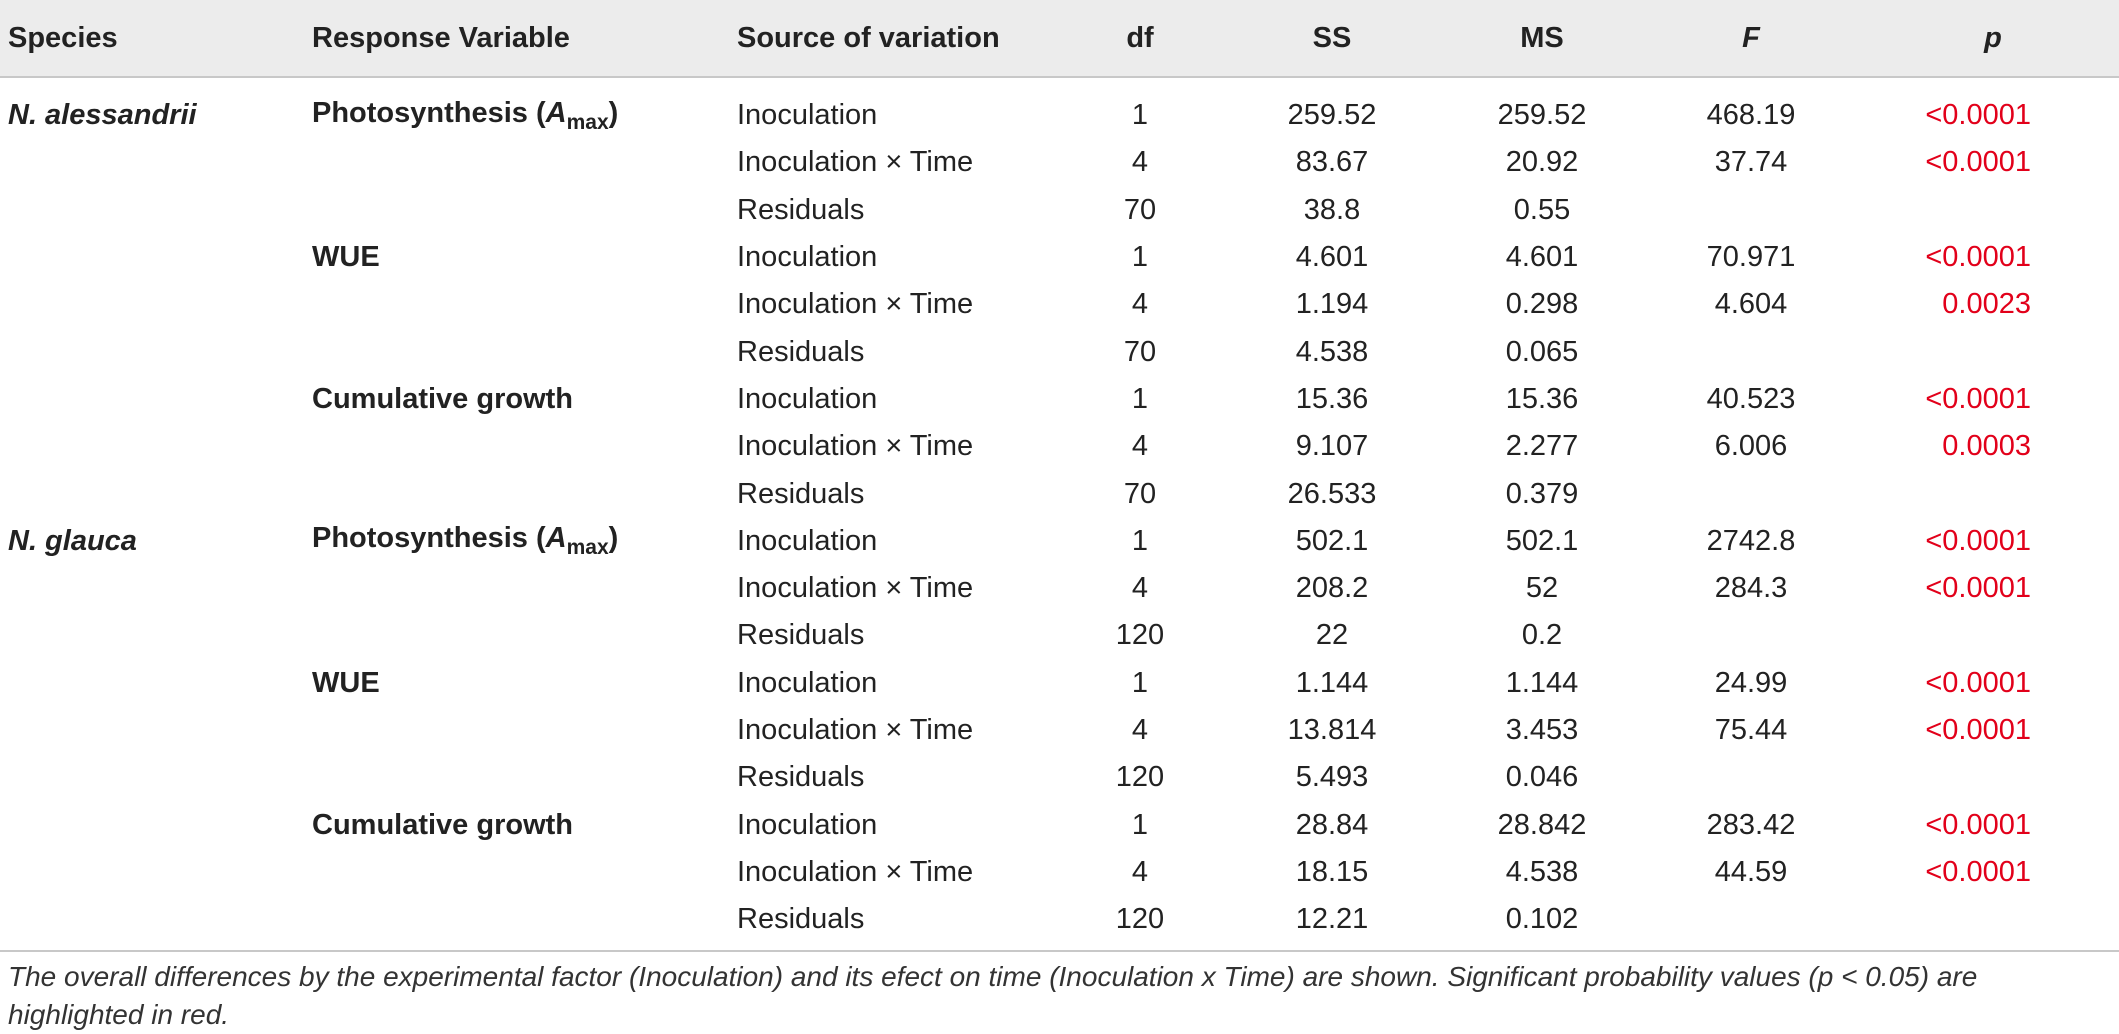  What do you see at coordinates (1332, 540) in the screenshot?
I see `ss-cell: 502.1` at bounding box center [1332, 540].